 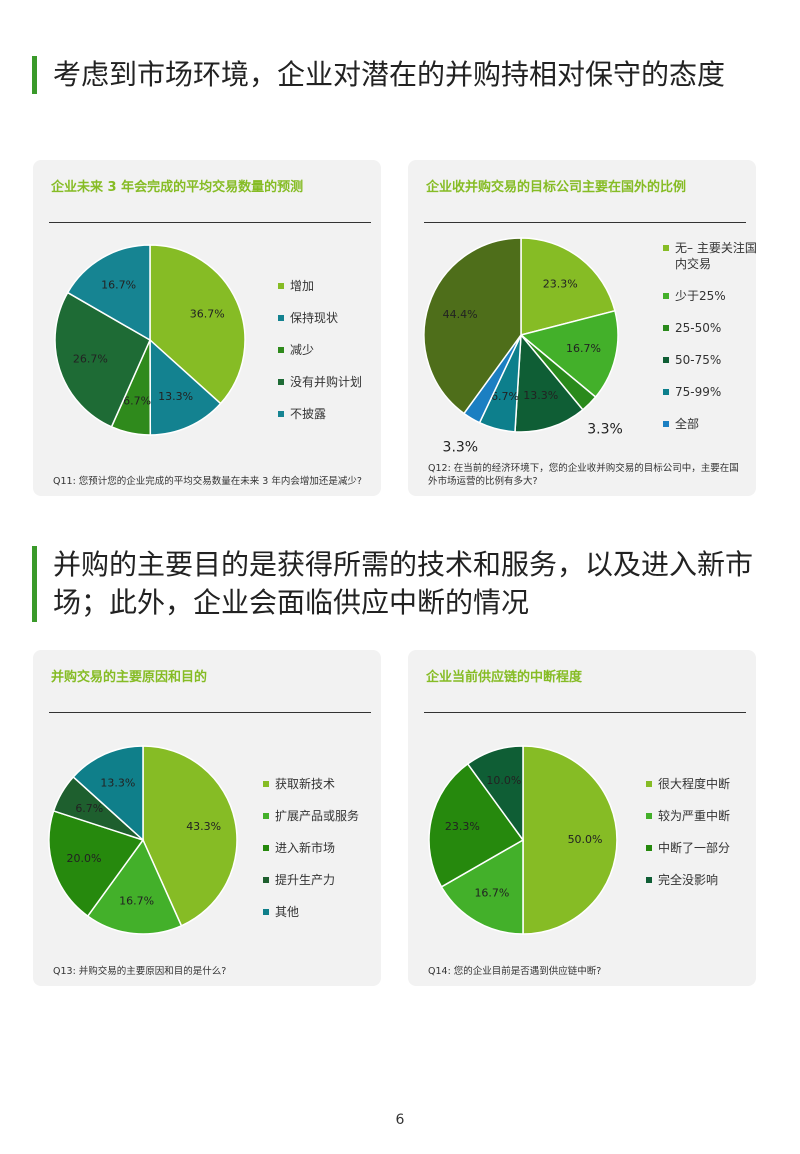 I want to click on pie-chart: 23.3% 16.7% 3.3% 13.3% 6.7% 3.3% 44.4%, so click(x=523, y=346).